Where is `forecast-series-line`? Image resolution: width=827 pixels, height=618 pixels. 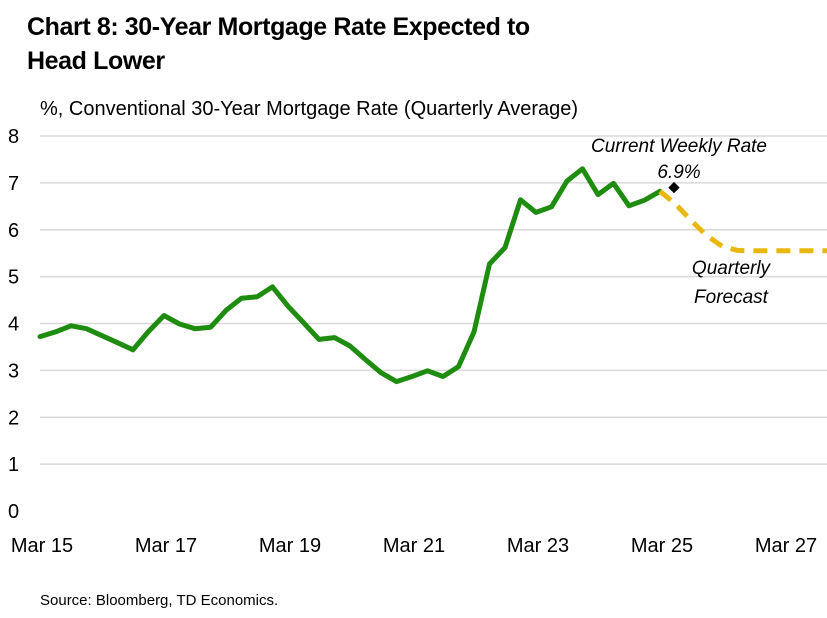
forecast-series-line is located at coordinates (742, 221).